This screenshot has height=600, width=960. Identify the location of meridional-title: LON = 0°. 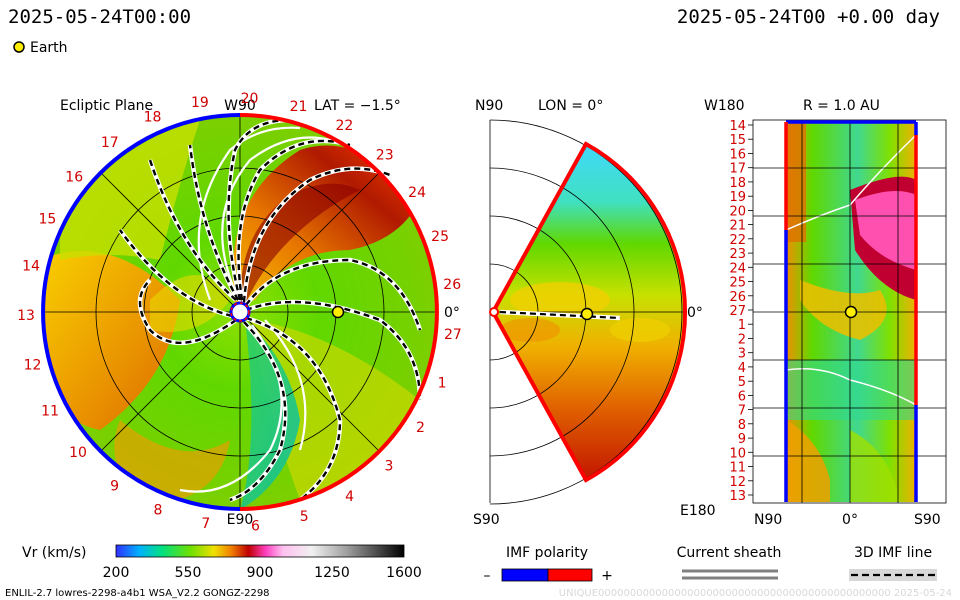
(570, 106).